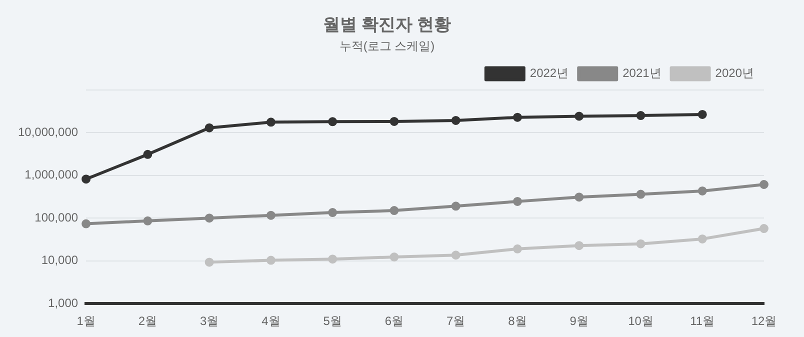 The width and height of the screenshot is (804, 337). What do you see at coordinates (517, 321) in the screenshot?
I see `x-tick-label: 8월` at bounding box center [517, 321].